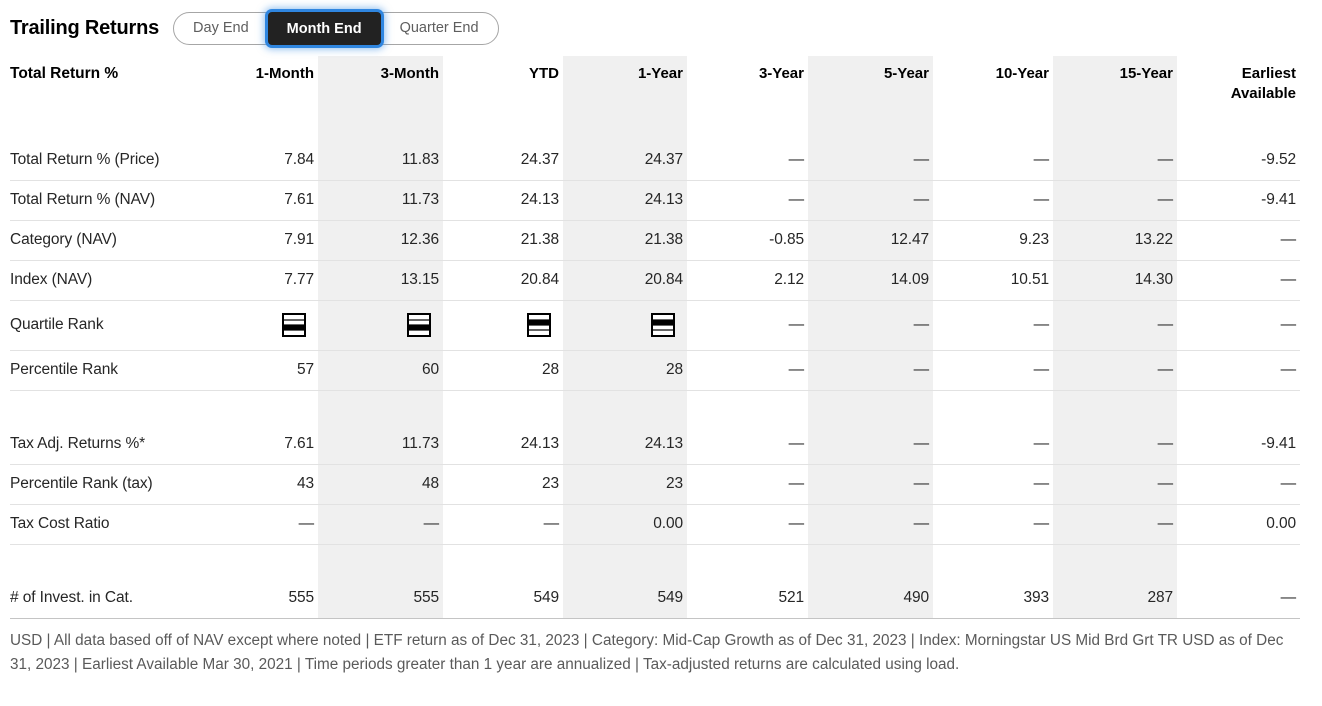 This screenshot has width=1322, height=706. I want to click on period-tabs: Day End Month End Quarter End, so click(336, 28).